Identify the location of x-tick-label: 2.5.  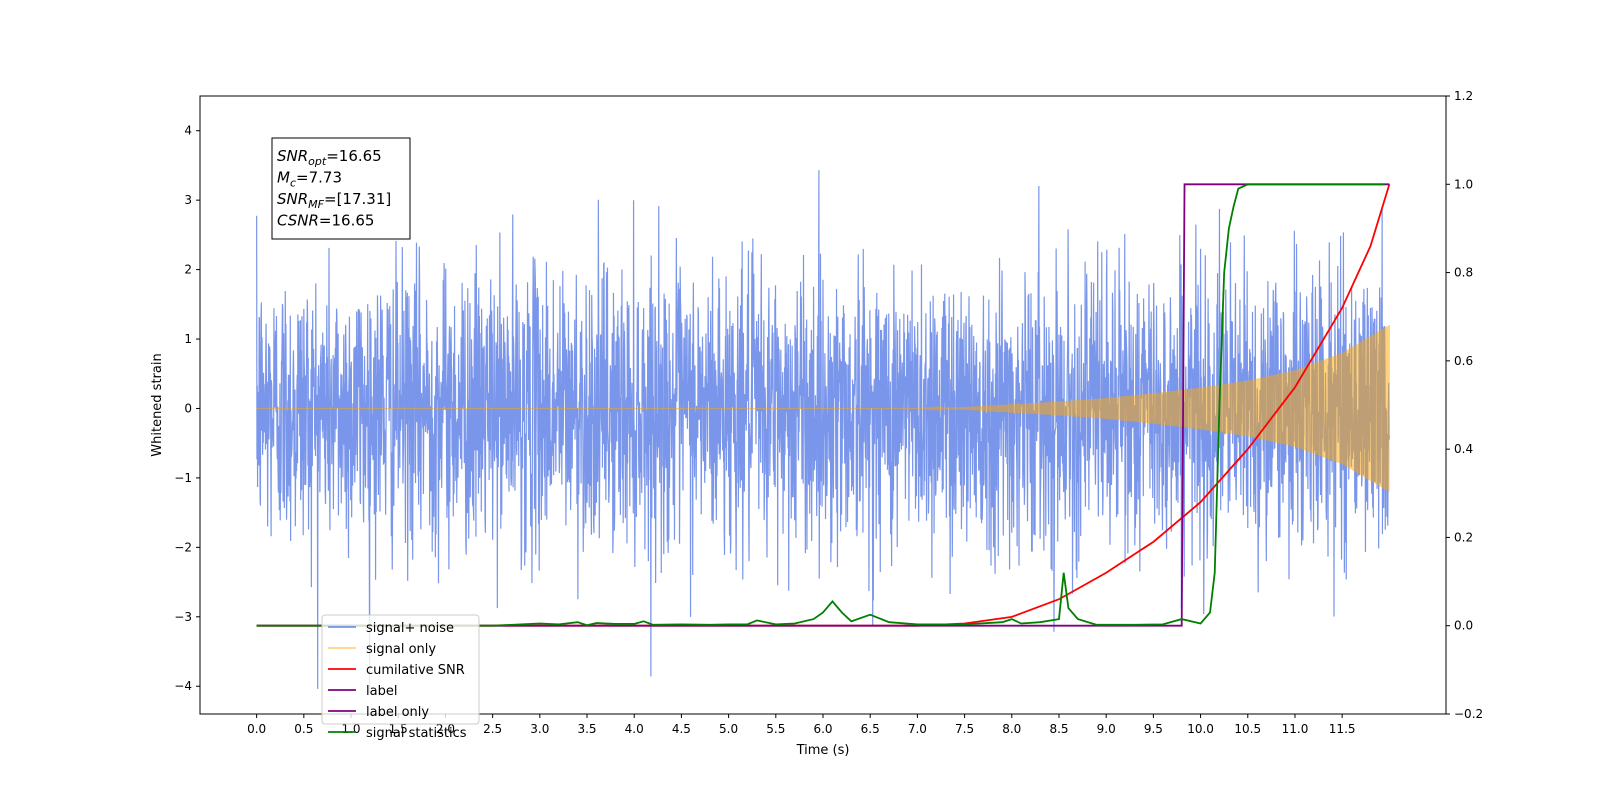
(492, 729).